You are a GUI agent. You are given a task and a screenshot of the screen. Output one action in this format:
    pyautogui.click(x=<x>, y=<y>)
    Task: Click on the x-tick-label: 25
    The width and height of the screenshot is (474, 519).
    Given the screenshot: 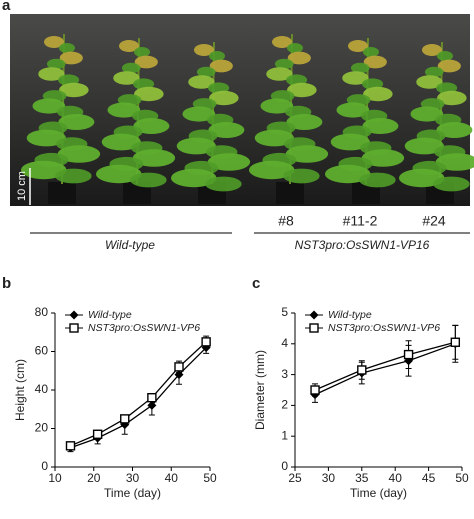 What is the action you would take?
    pyautogui.click(x=295, y=478)
    